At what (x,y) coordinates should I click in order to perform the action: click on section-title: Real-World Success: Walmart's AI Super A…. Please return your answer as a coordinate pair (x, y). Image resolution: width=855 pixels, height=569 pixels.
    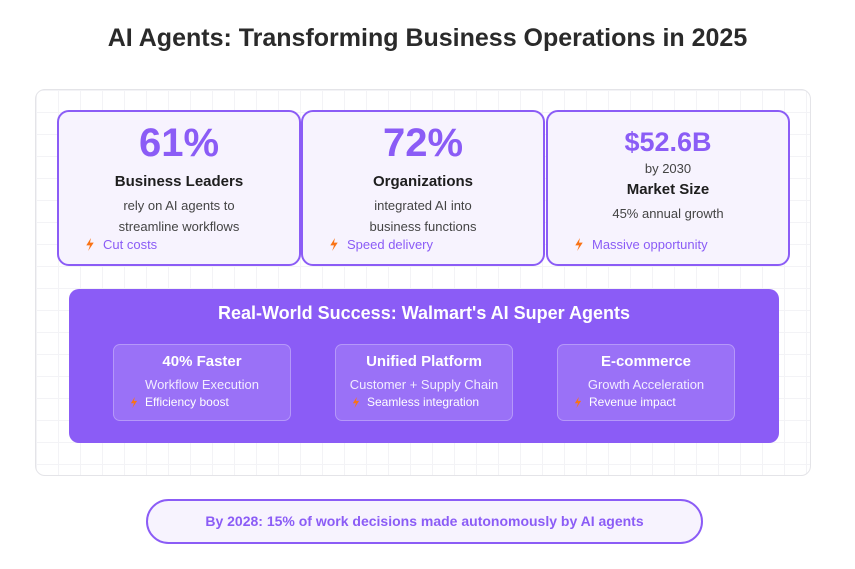
    Looking at the image, I should click on (424, 313).